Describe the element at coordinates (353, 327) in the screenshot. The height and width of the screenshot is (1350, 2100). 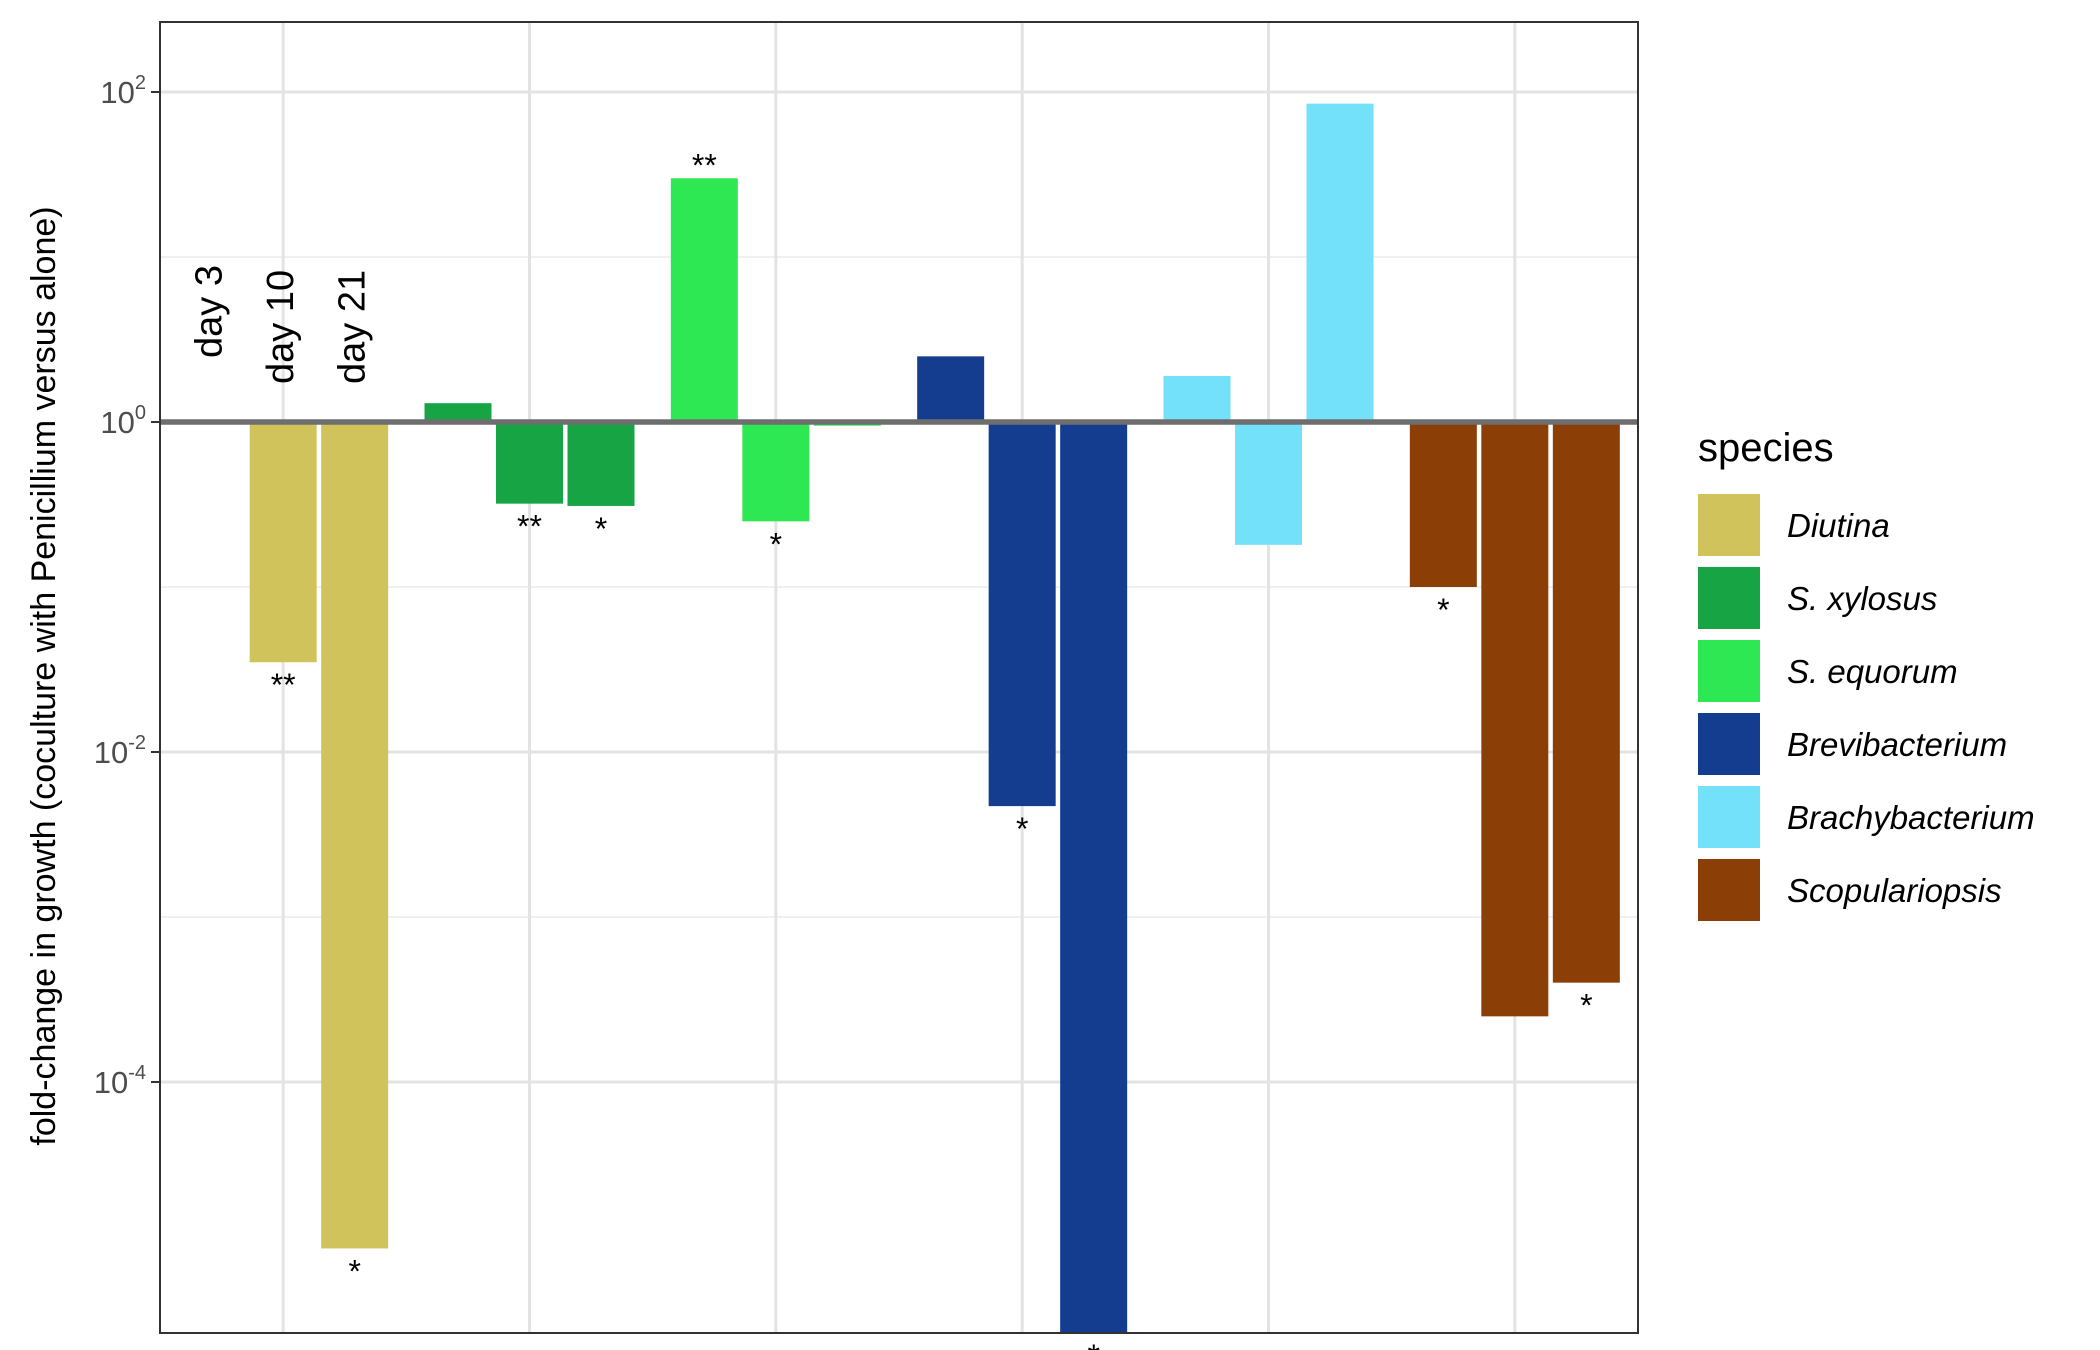
I see `day-label: day 21` at that location.